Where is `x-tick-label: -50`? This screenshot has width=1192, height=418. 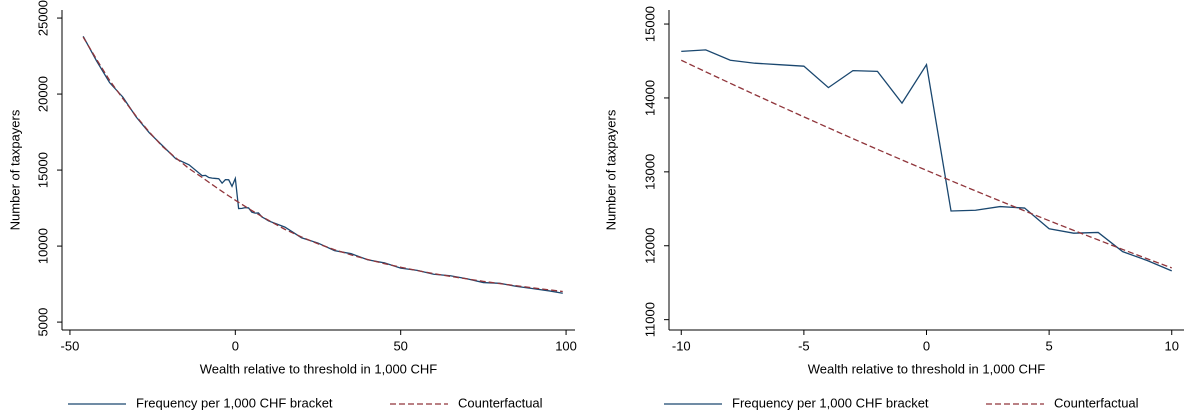
x-tick-label: -50 is located at coordinates (70, 345).